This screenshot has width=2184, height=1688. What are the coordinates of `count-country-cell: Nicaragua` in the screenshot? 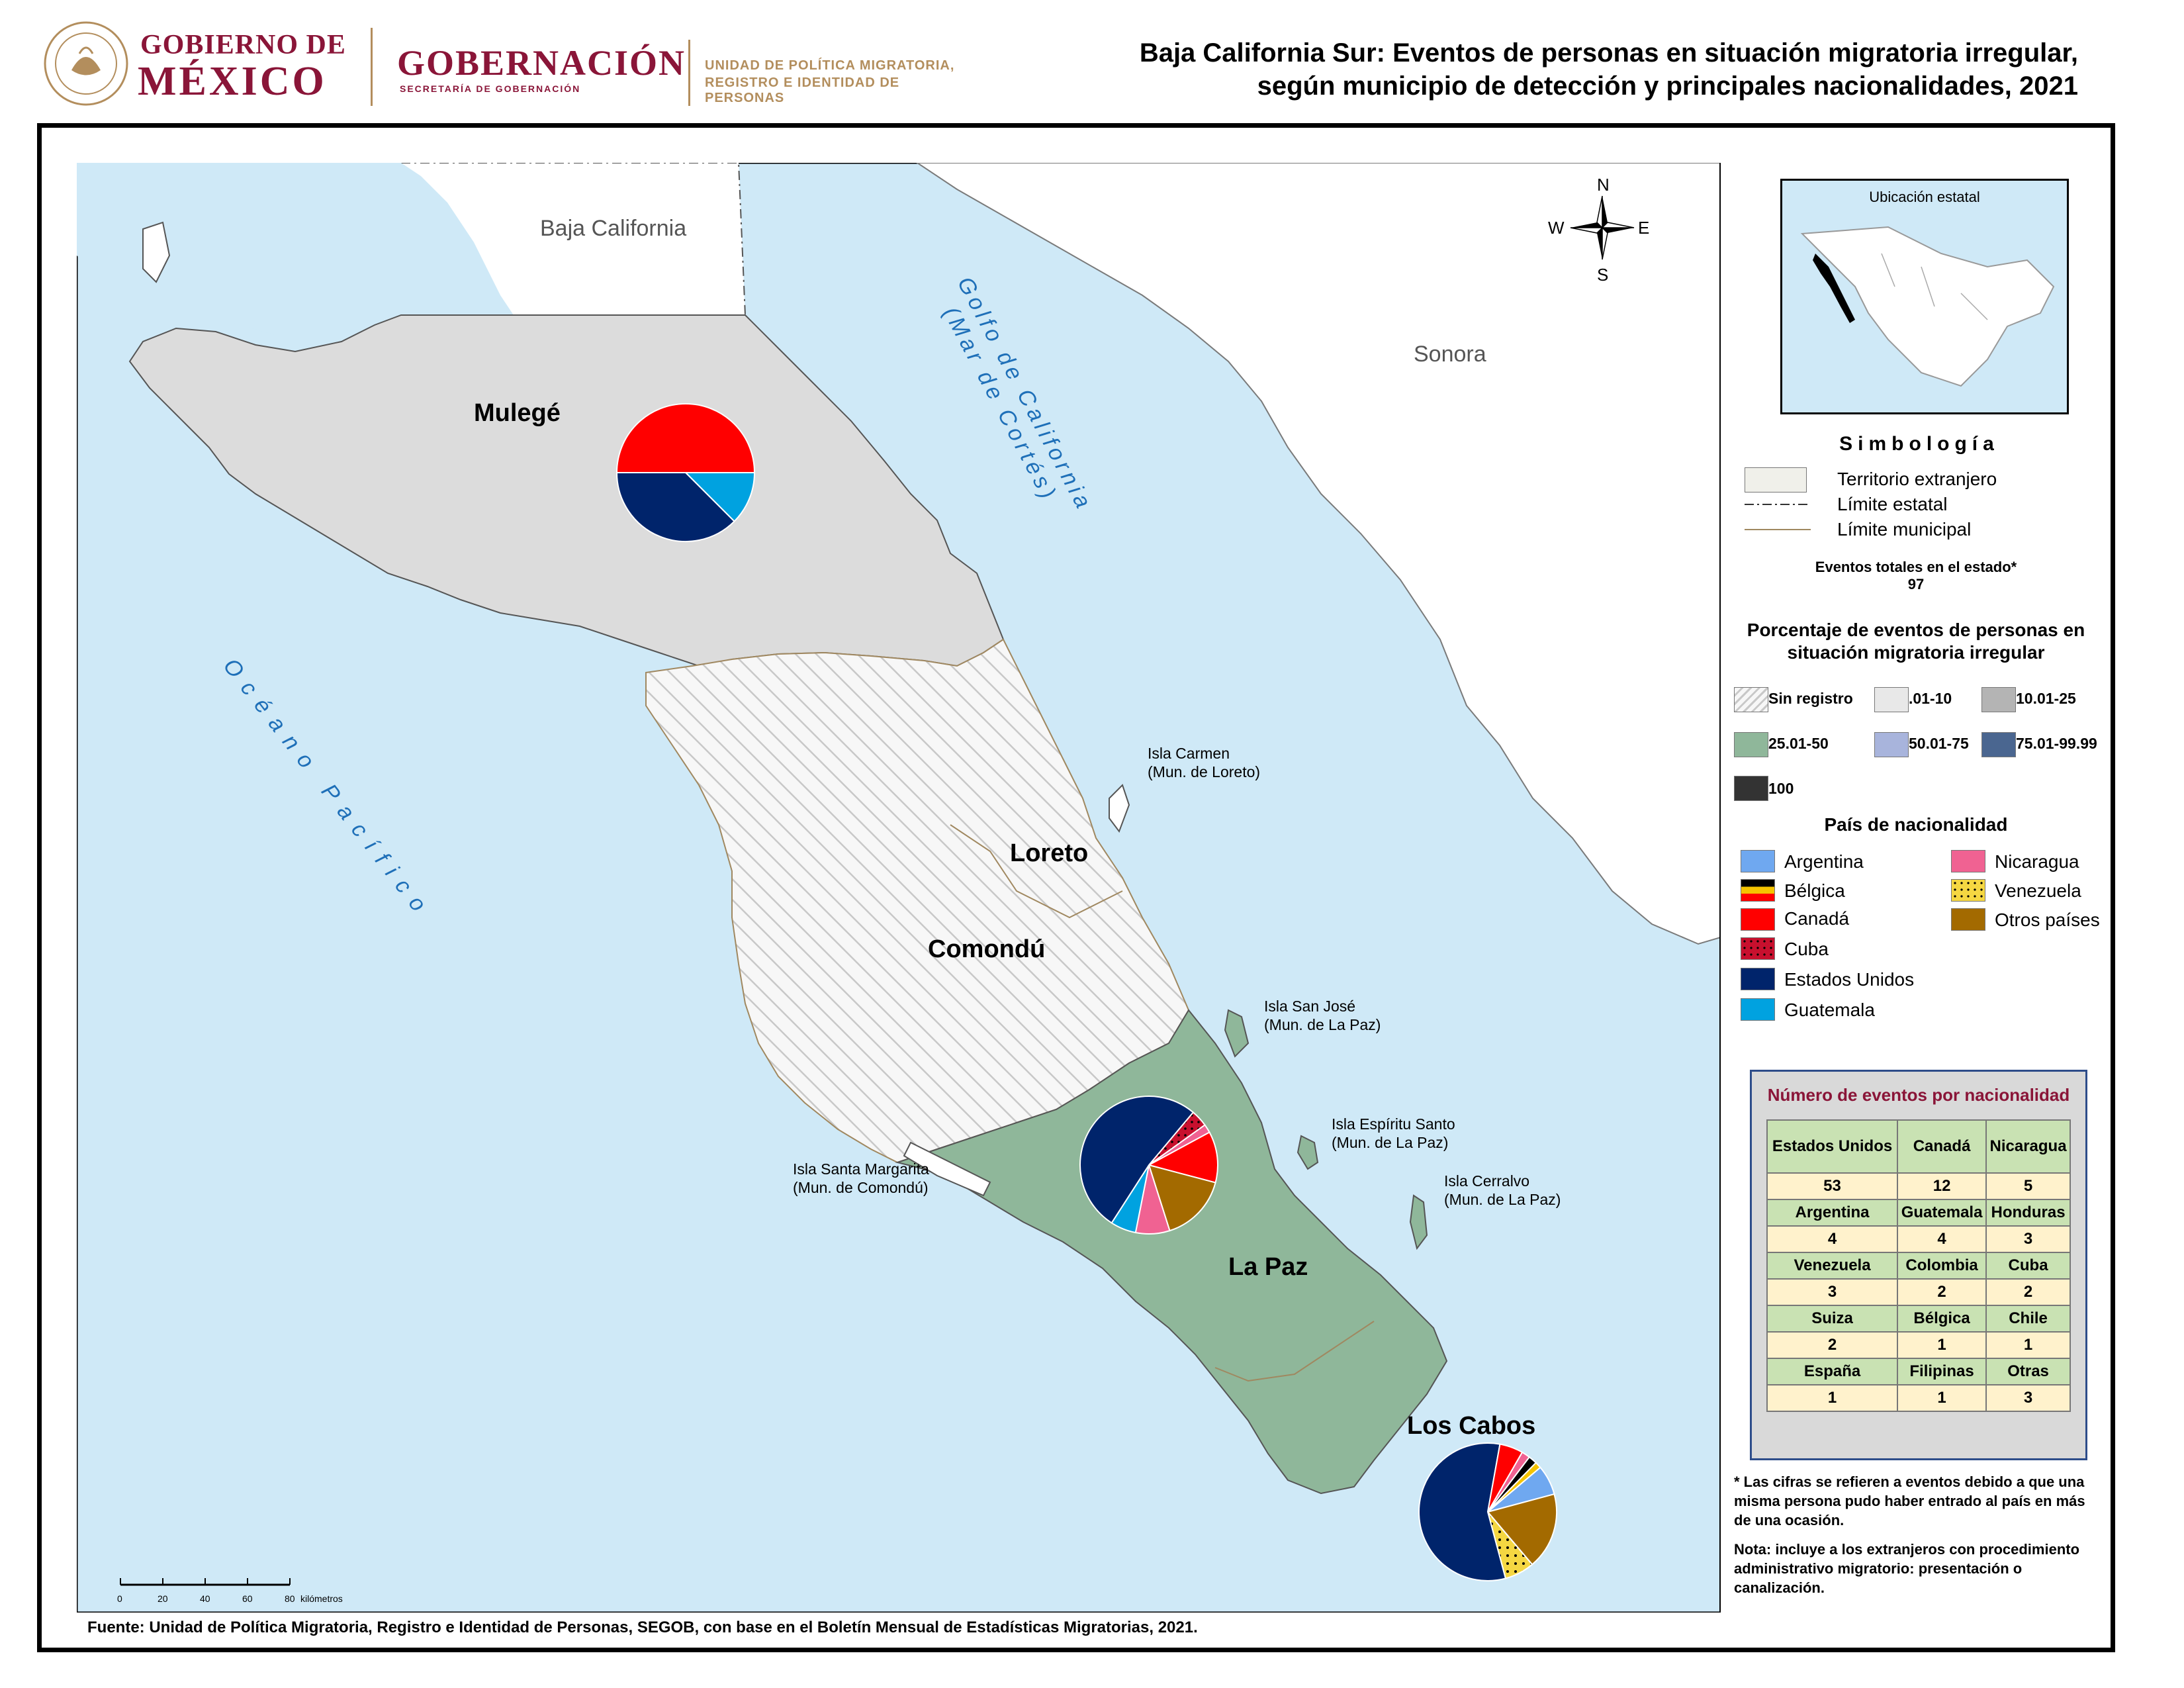 It's located at (2028, 1146).